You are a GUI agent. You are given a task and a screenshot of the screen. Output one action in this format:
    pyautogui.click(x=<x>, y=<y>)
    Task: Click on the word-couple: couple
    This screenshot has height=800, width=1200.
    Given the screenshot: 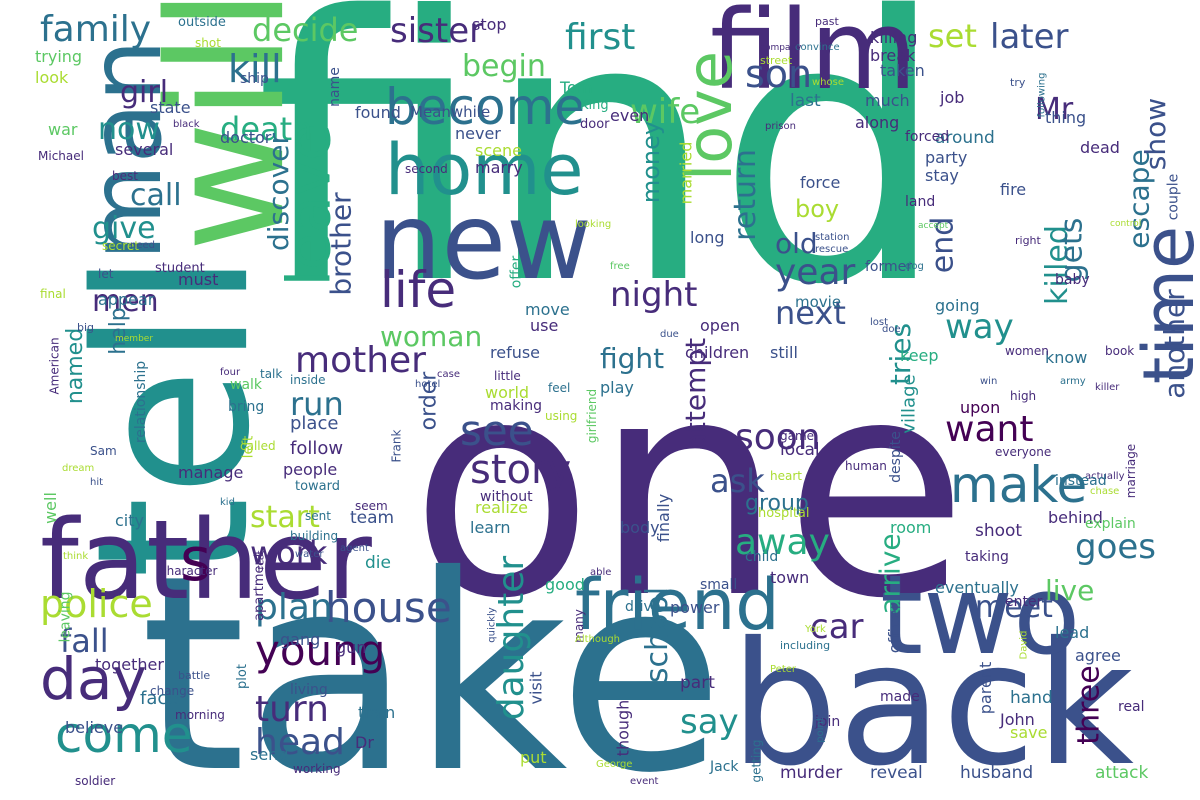 What is the action you would take?
    pyautogui.click(x=1173, y=197)
    